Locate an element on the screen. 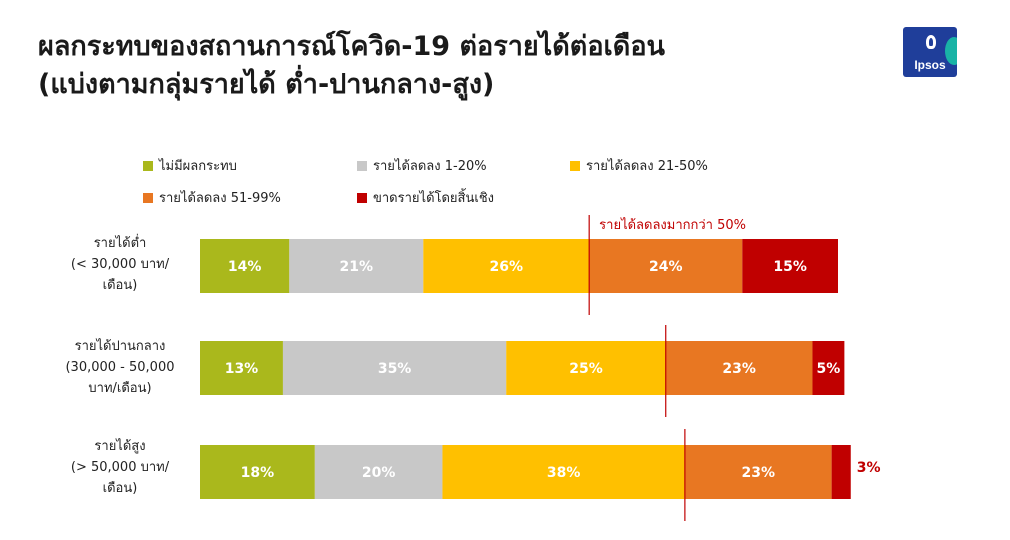 This screenshot has height=540, width=1010. data-label-low-income-decrease-51-99: 24% is located at coordinates (666, 267).